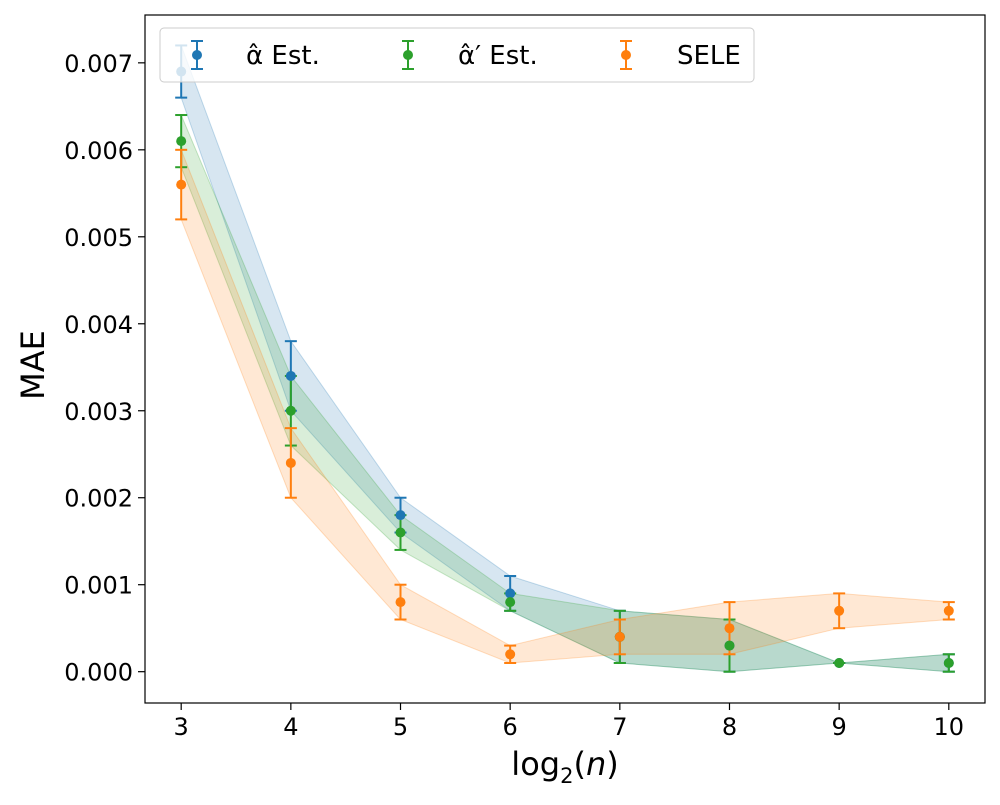 This screenshot has height=805, width=1000. I want to click on legend-label: α̂′ Est., so click(498, 56).